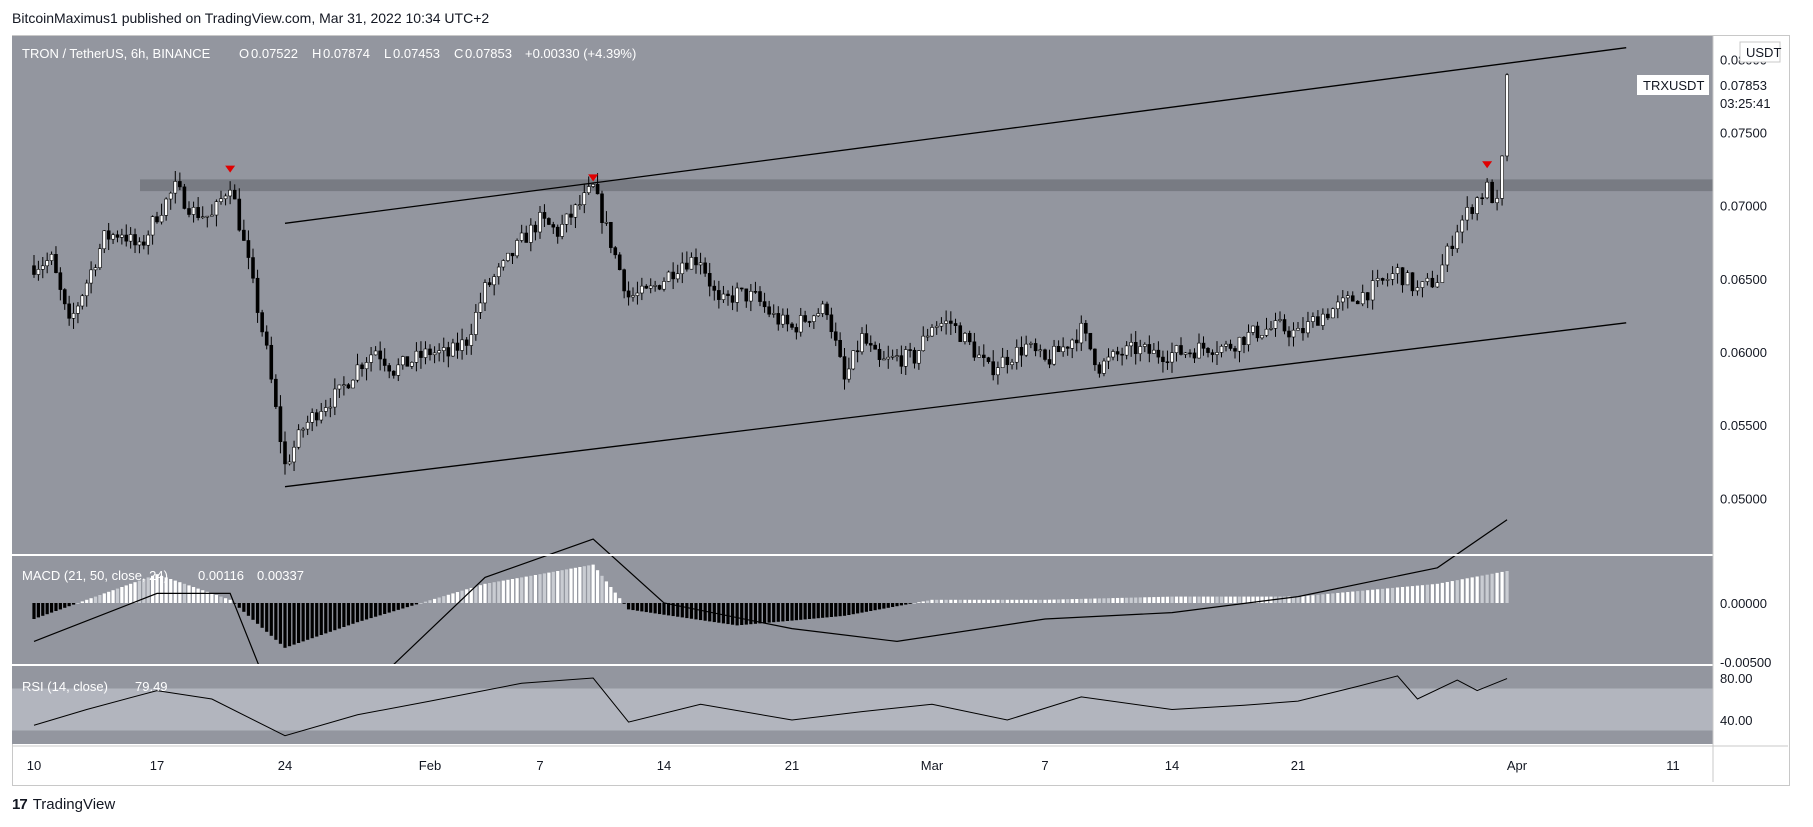 This screenshot has width=1813, height=827. Describe the element at coordinates (1760, 52) in the screenshot. I see `currency-badge: USDT` at that location.